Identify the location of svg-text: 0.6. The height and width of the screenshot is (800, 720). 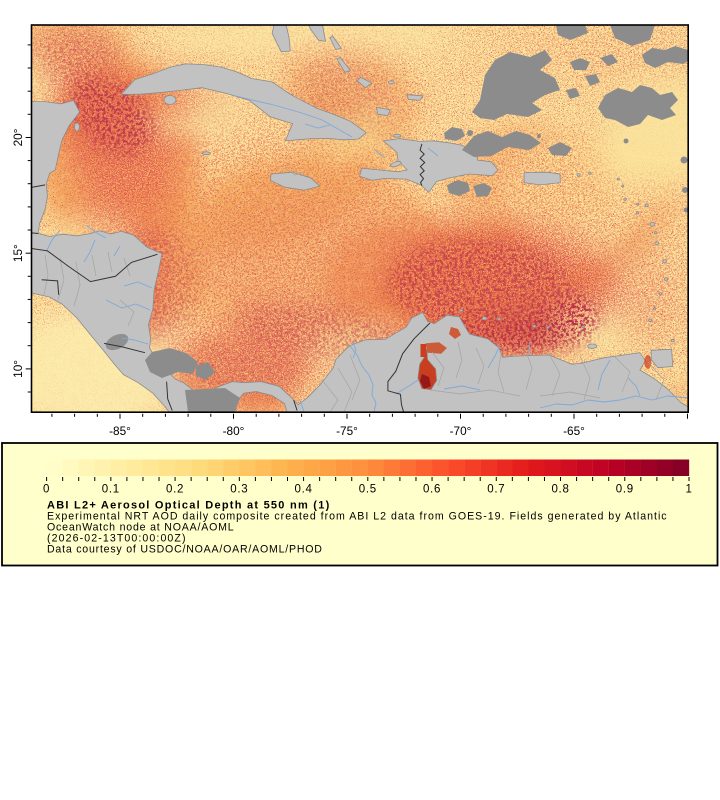
(432, 490).